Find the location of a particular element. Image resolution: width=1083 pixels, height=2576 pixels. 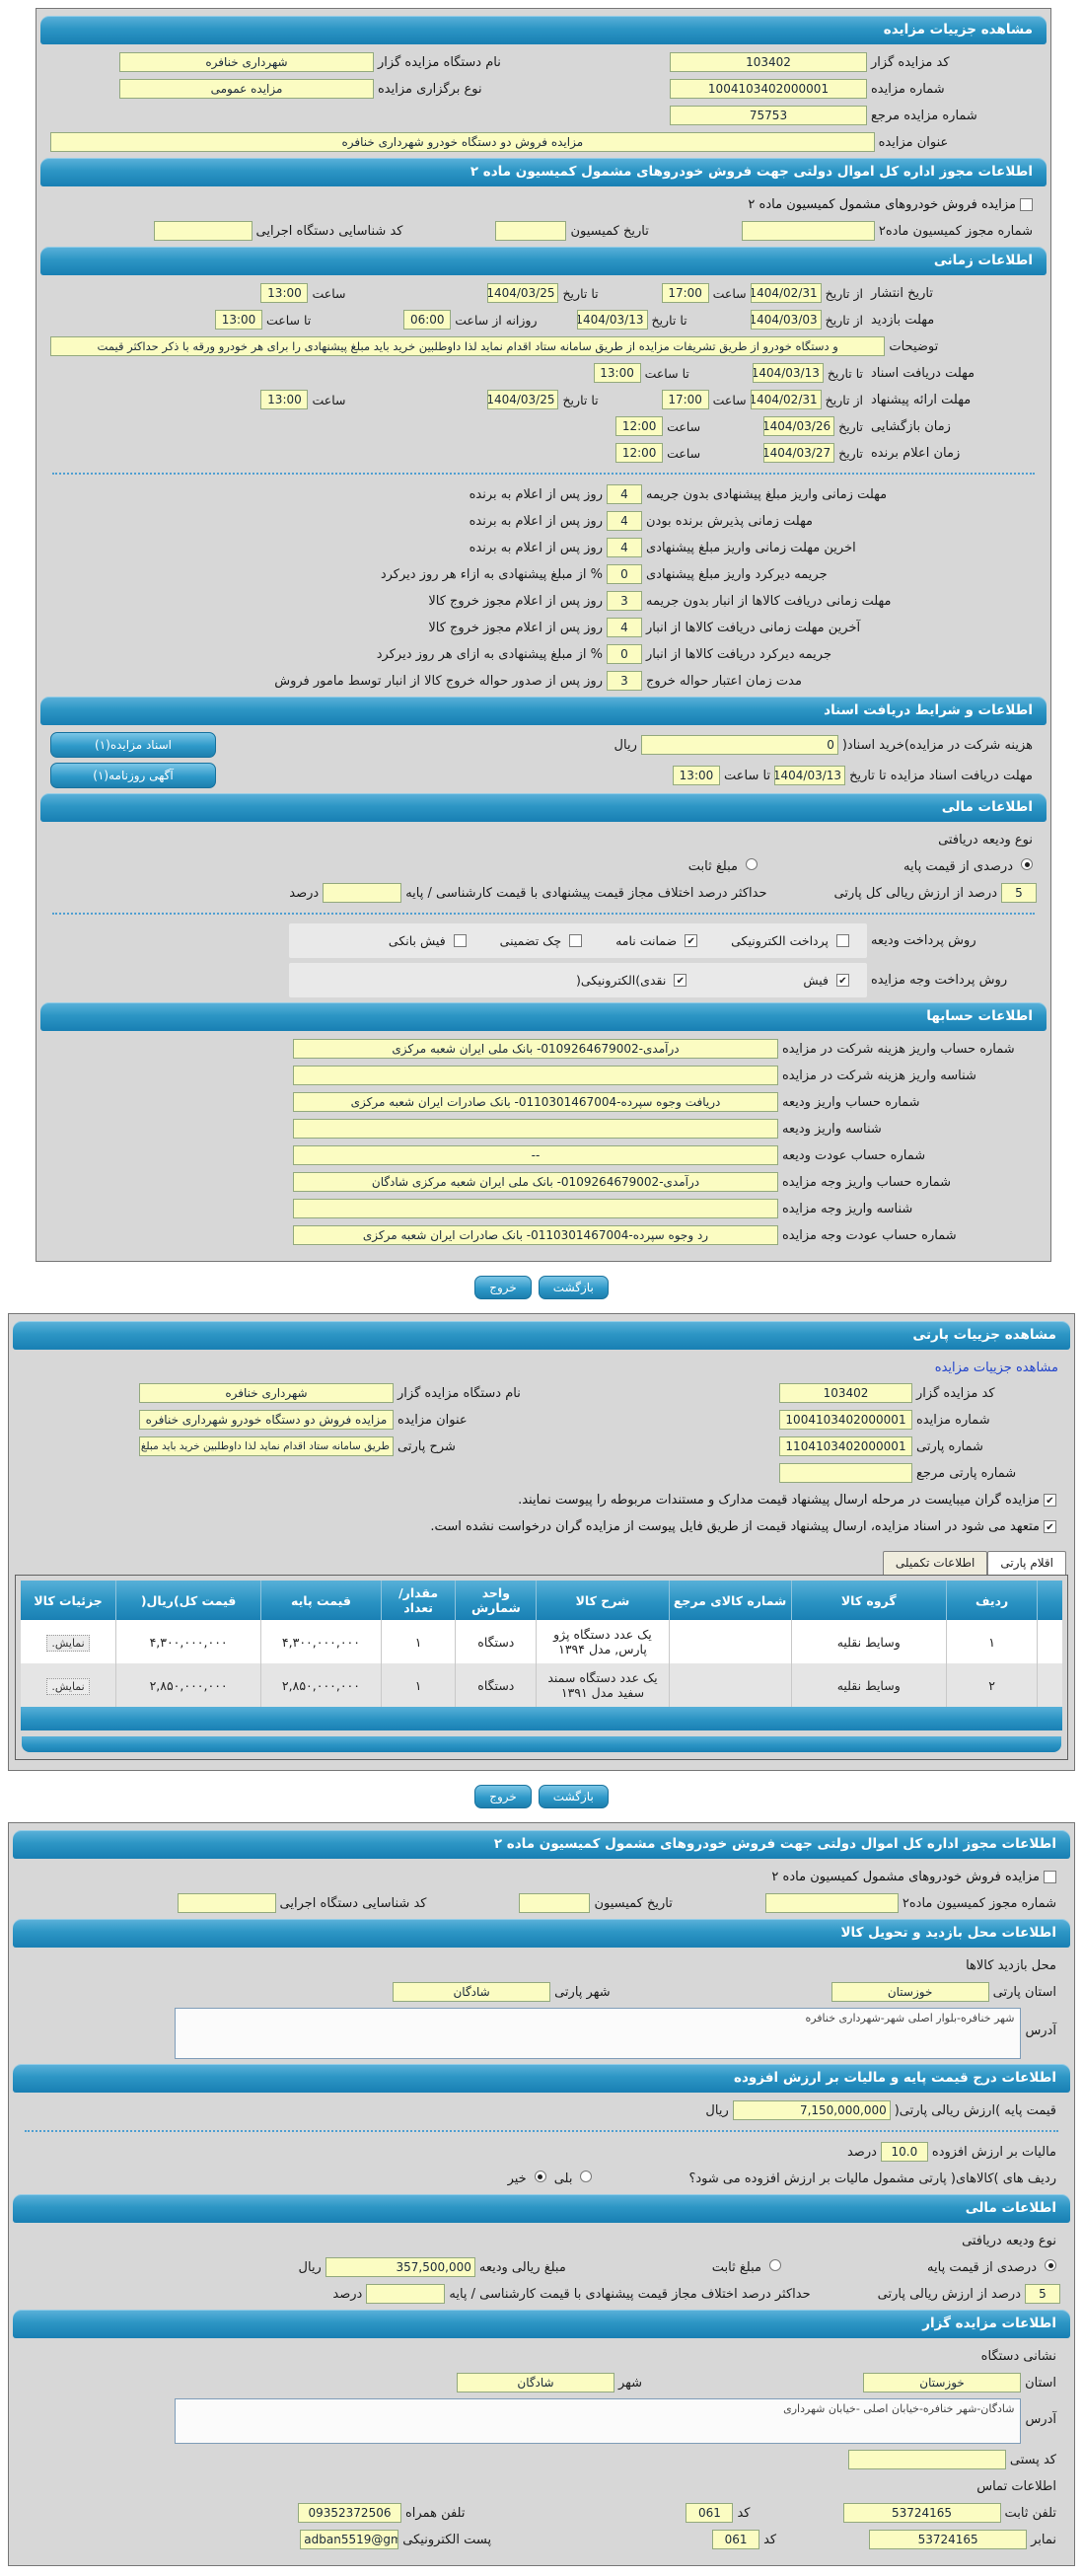

phone-code-field: 061 is located at coordinates (710, 2513).